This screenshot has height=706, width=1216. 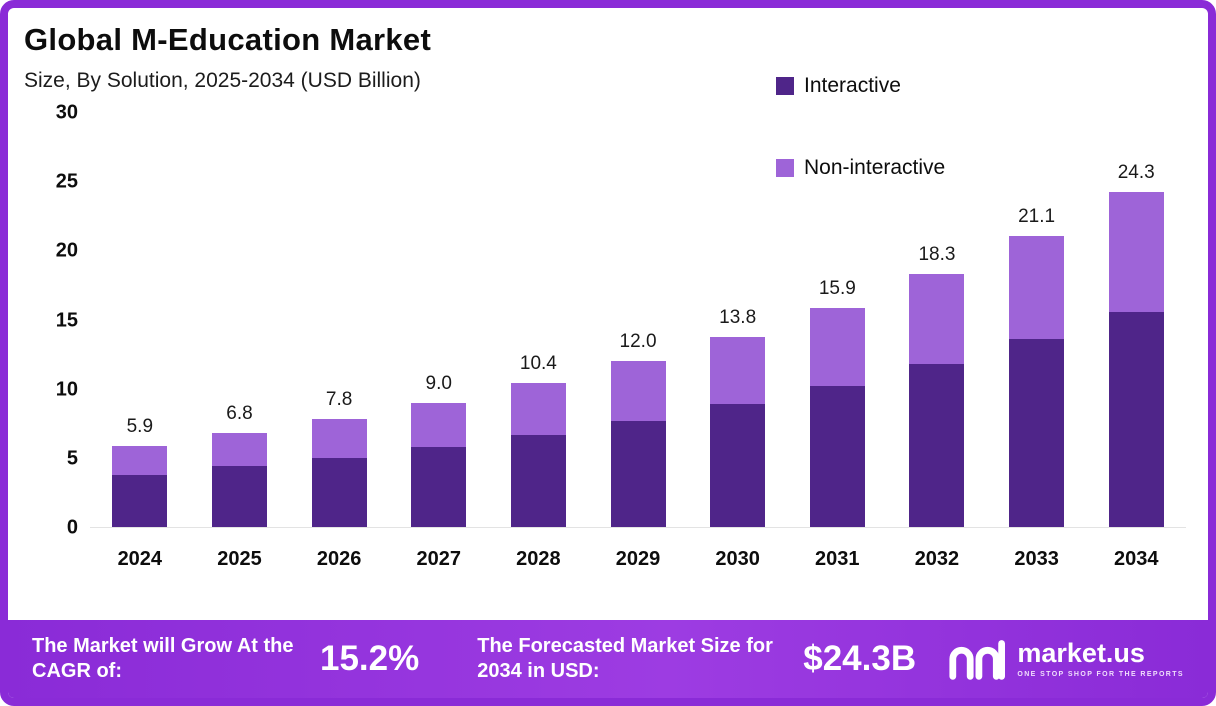 I want to click on bar-stack-2028, so click(x=538, y=455).